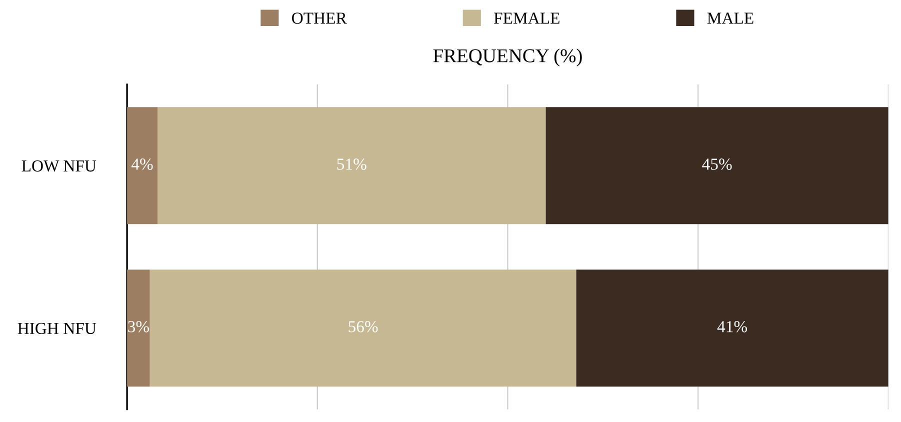 The height and width of the screenshot is (422, 901). I want to click on legend-label: MALE, so click(730, 18).